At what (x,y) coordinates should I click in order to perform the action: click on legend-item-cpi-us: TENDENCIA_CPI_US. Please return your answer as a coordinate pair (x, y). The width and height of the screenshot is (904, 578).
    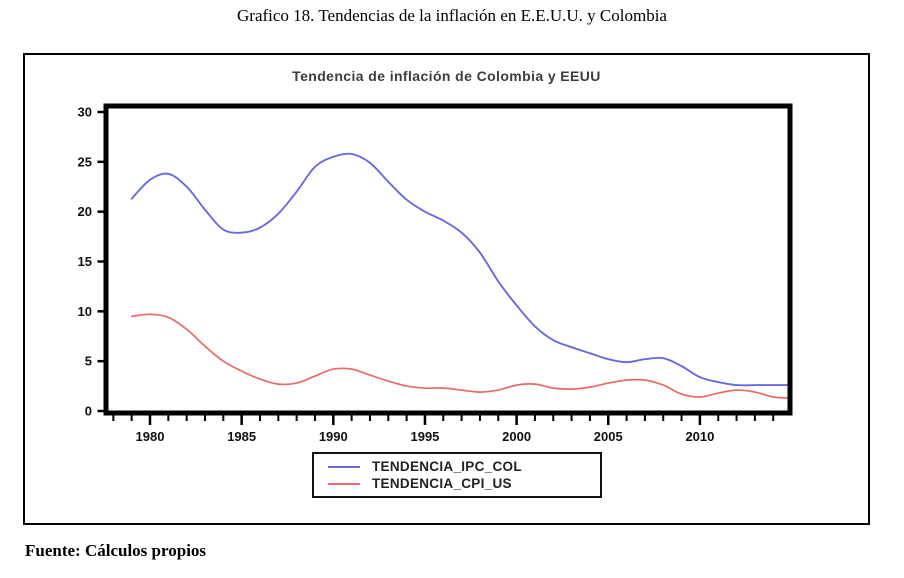
    Looking at the image, I should click on (464, 484).